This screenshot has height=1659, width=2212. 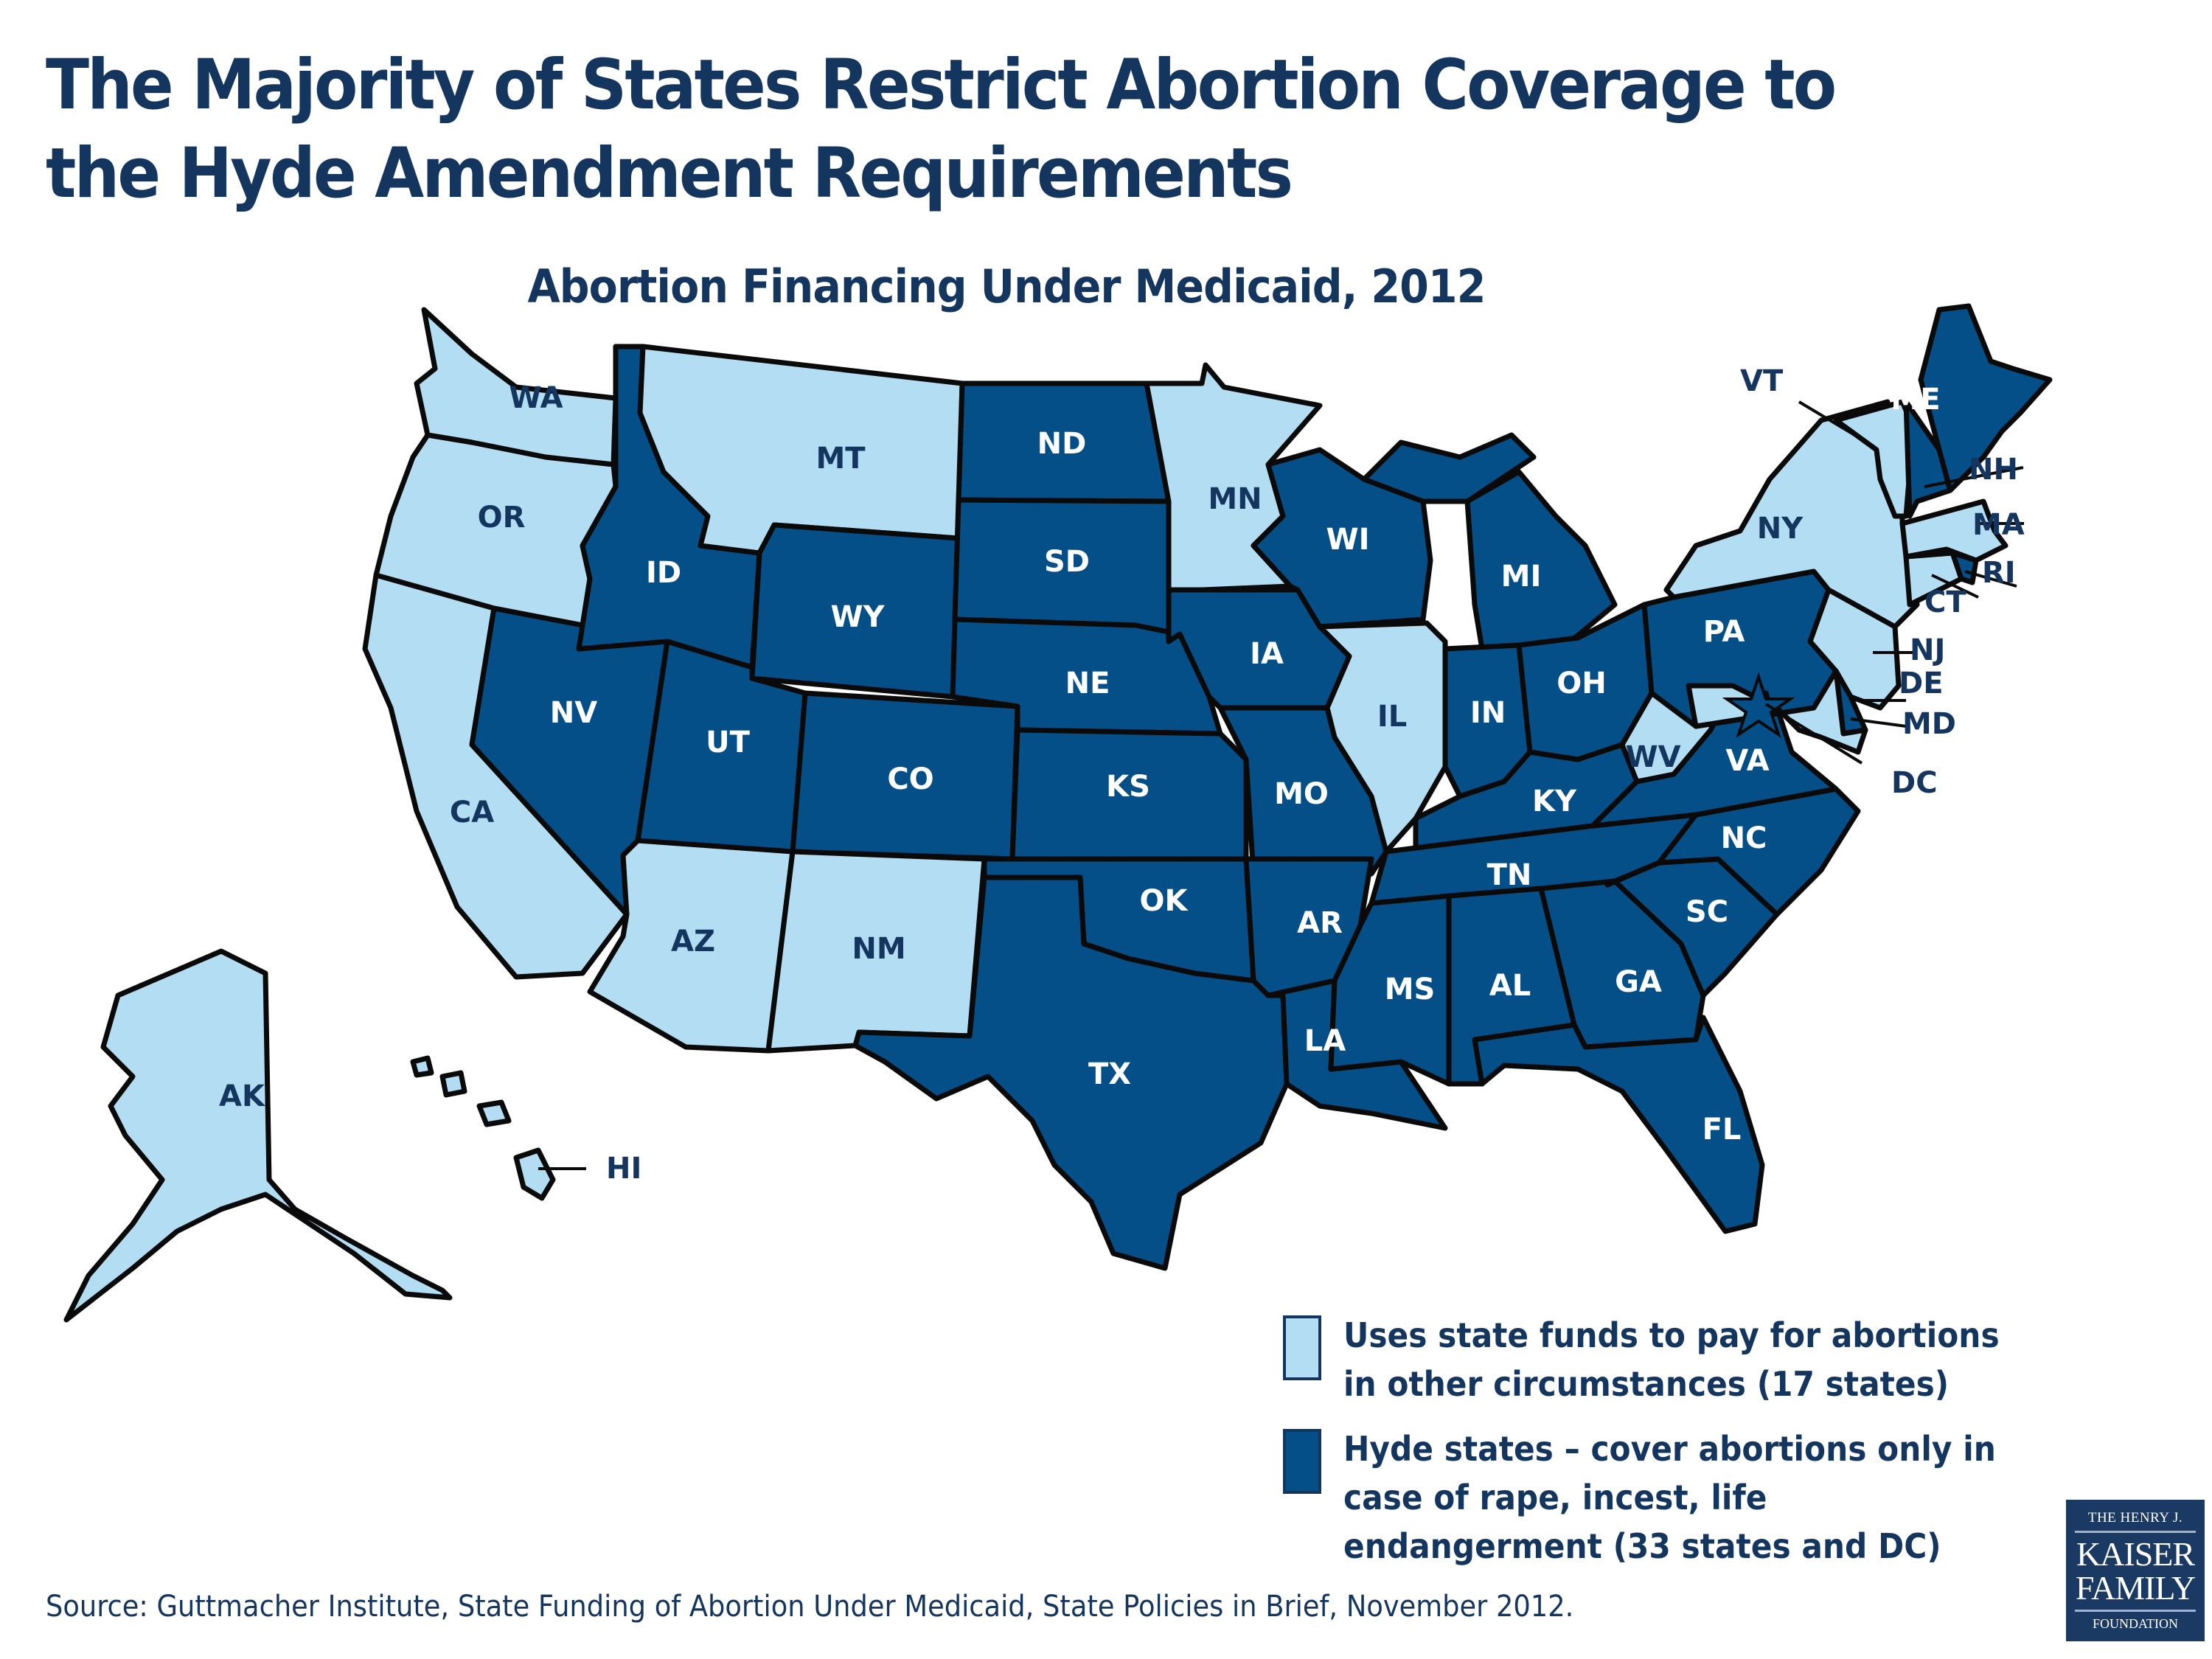 What do you see at coordinates (663, 573) in the screenshot?
I see `label-ID: ID` at bounding box center [663, 573].